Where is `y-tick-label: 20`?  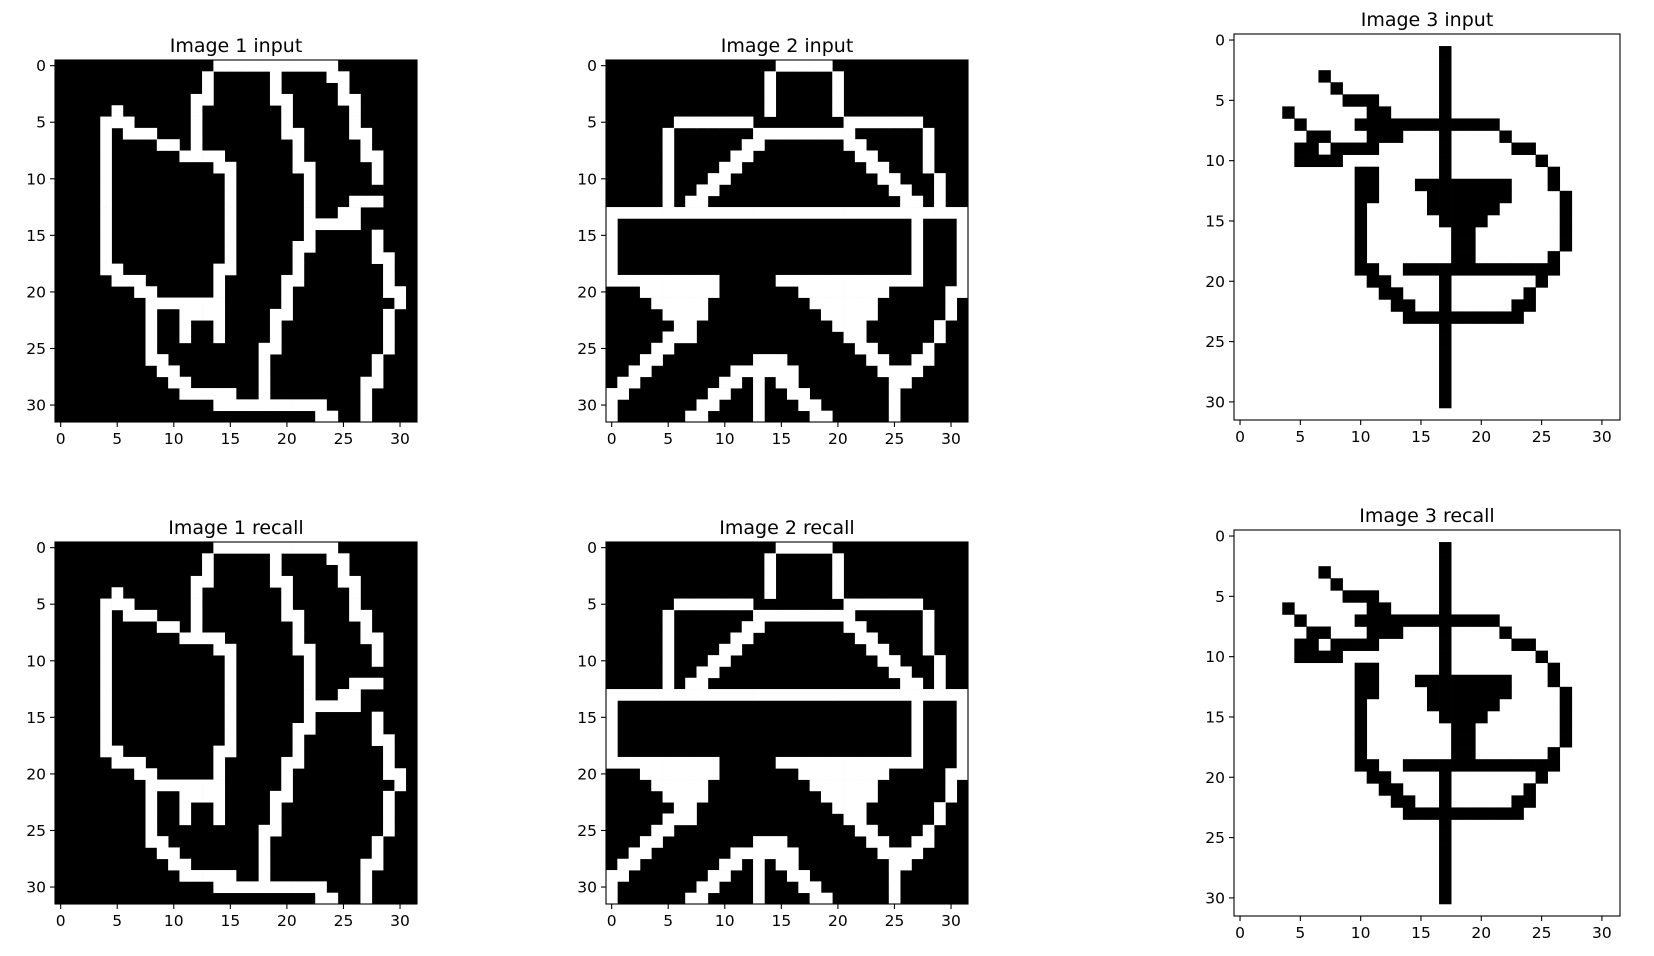
y-tick-label: 20 is located at coordinates (36, 292).